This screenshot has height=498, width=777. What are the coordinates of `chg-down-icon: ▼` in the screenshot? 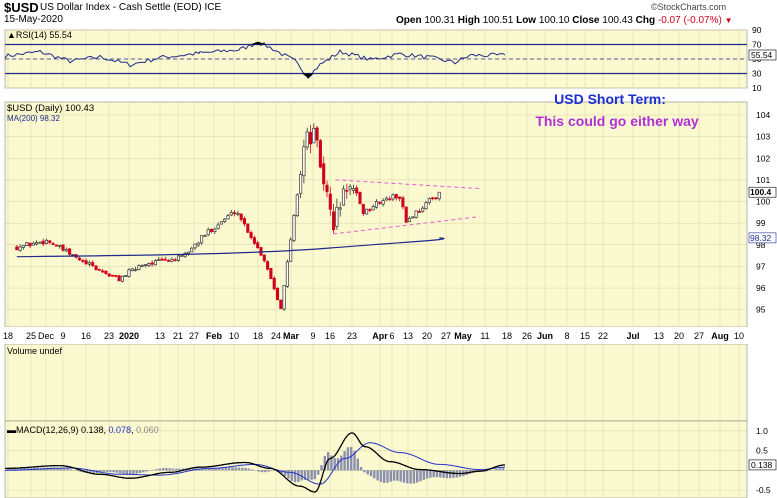 It's located at (728, 20).